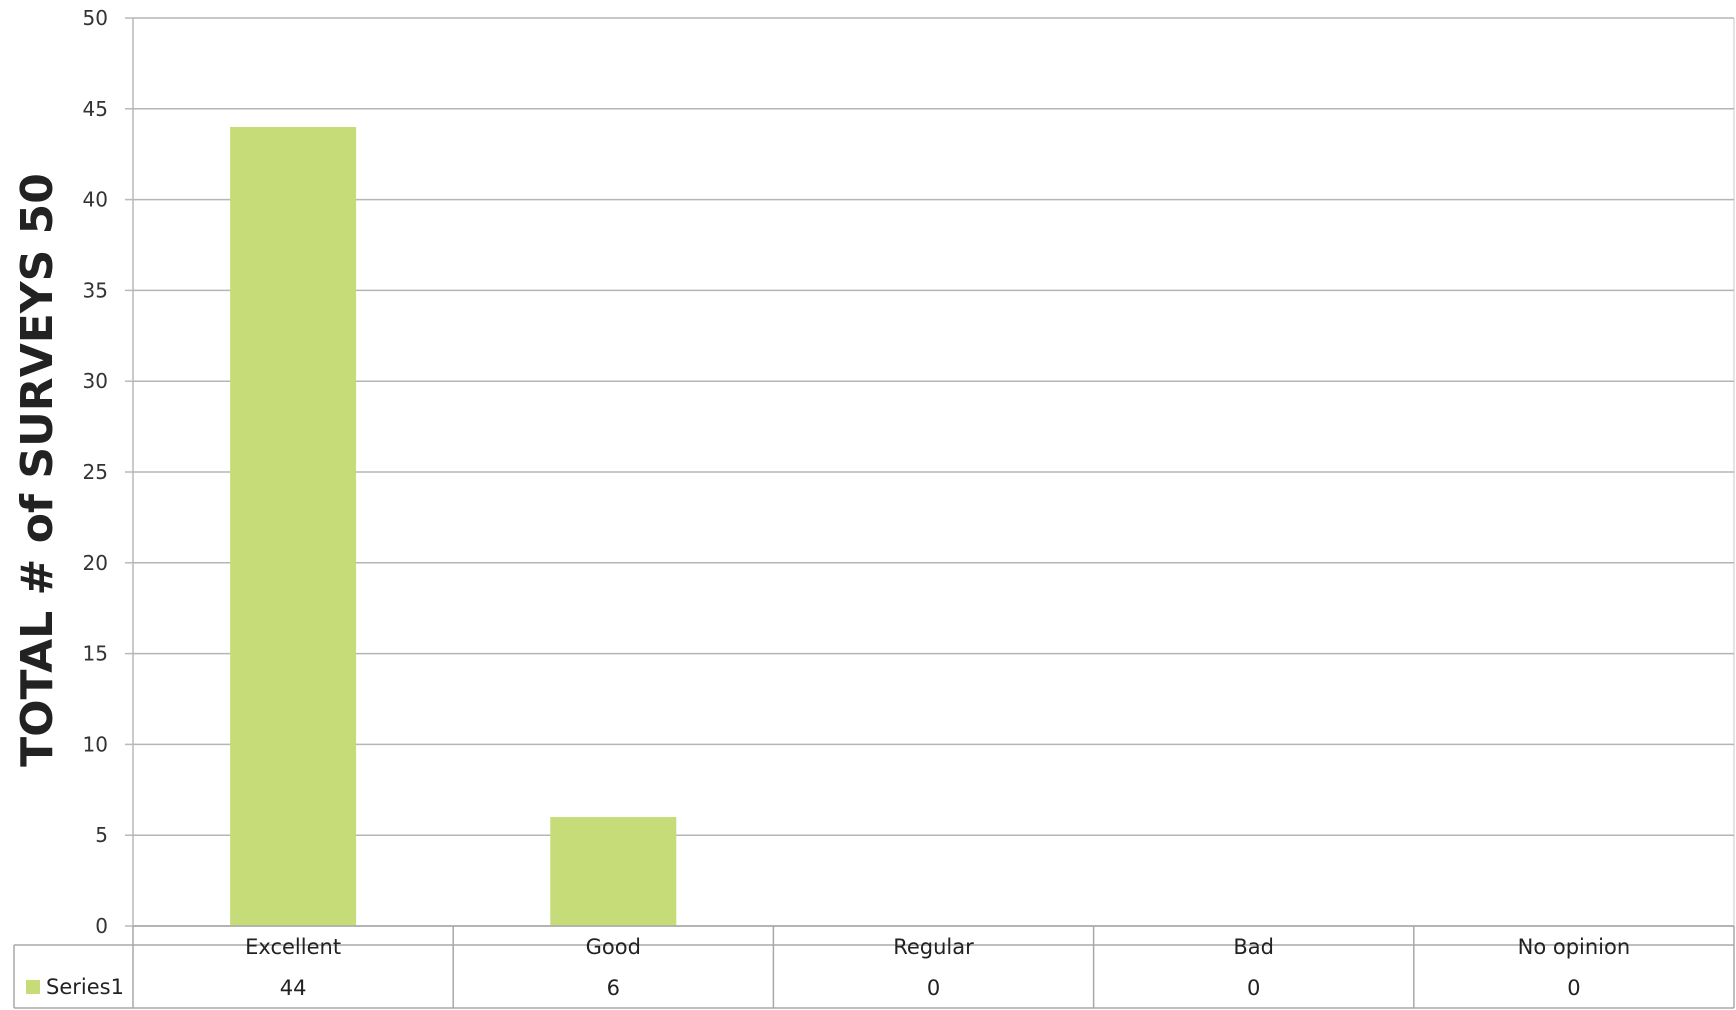 Image resolution: width=1736 pixels, height=1010 pixels. I want to click on category-label: Good, so click(613, 947).